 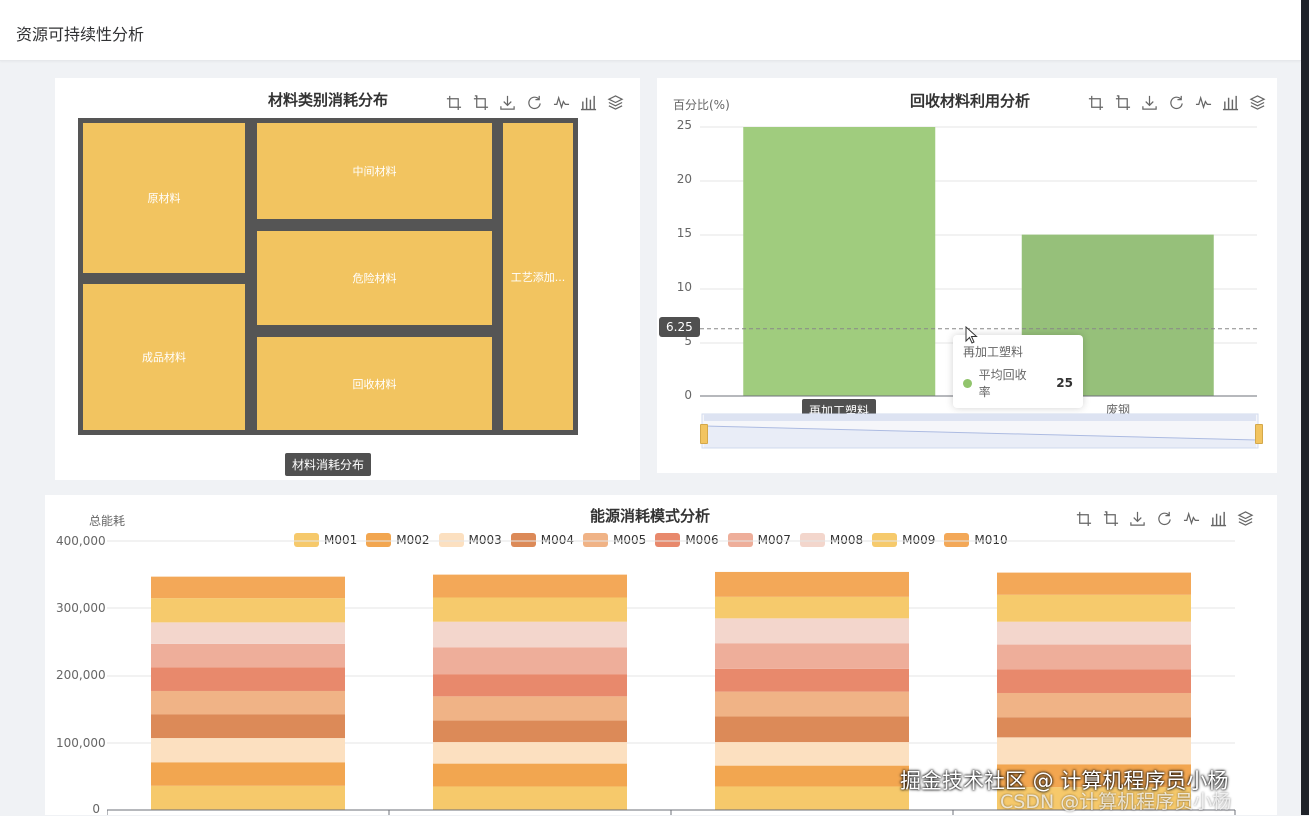 What do you see at coordinates (704, 434) in the screenshot?
I see `data-zoom-handle-left` at bounding box center [704, 434].